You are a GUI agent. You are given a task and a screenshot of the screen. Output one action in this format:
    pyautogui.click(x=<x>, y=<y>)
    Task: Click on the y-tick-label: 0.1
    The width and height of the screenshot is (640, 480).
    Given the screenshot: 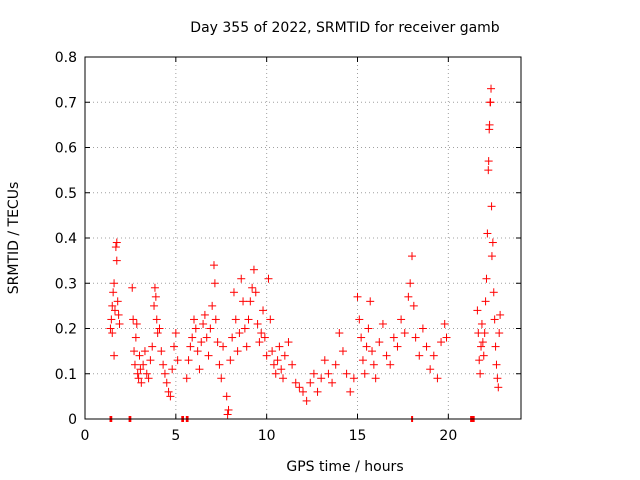 What is the action you would take?
    pyautogui.click(x=66, y=375)
    